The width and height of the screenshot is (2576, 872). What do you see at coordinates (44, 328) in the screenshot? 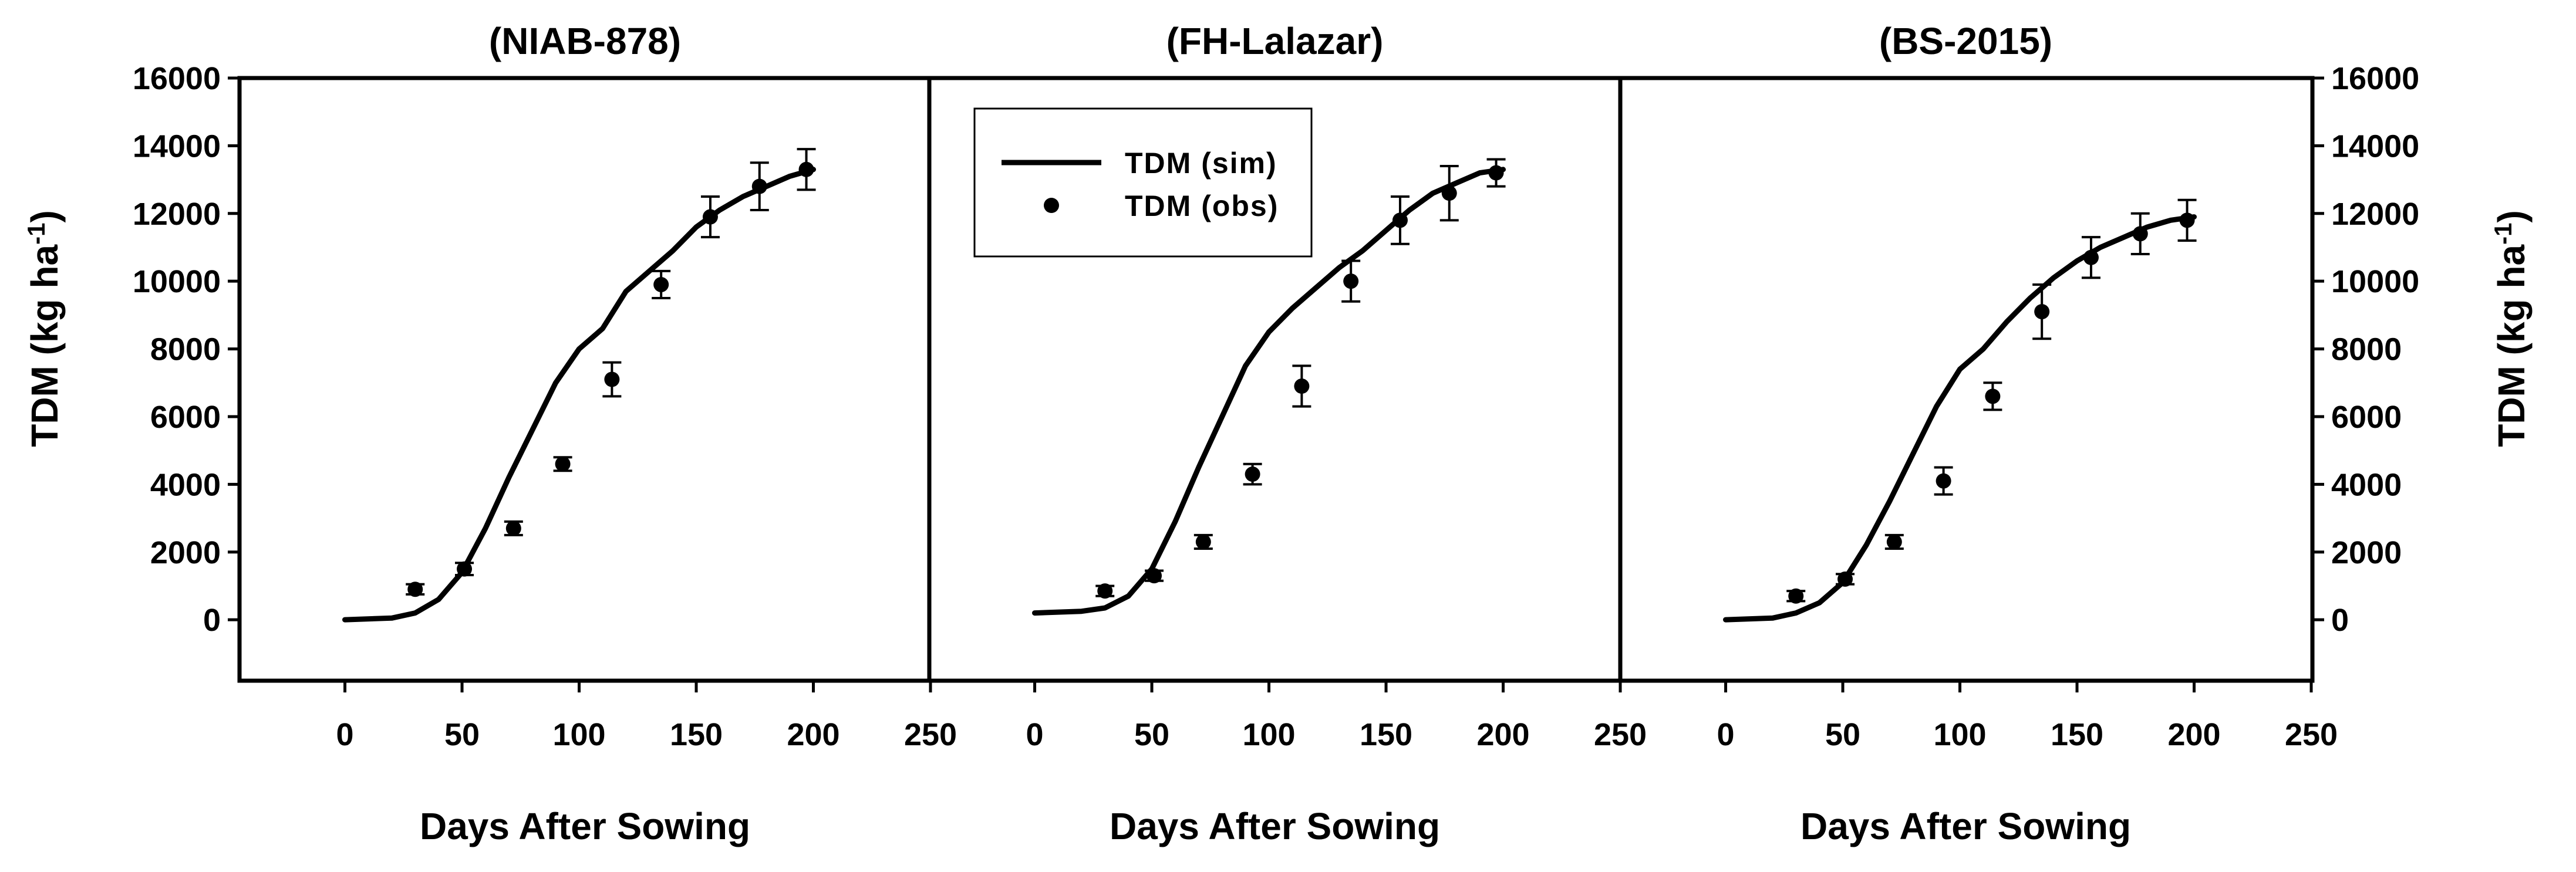
I see `y-axis-title-left: TDM (kg ha-1)` at bounding box center [44, 328].